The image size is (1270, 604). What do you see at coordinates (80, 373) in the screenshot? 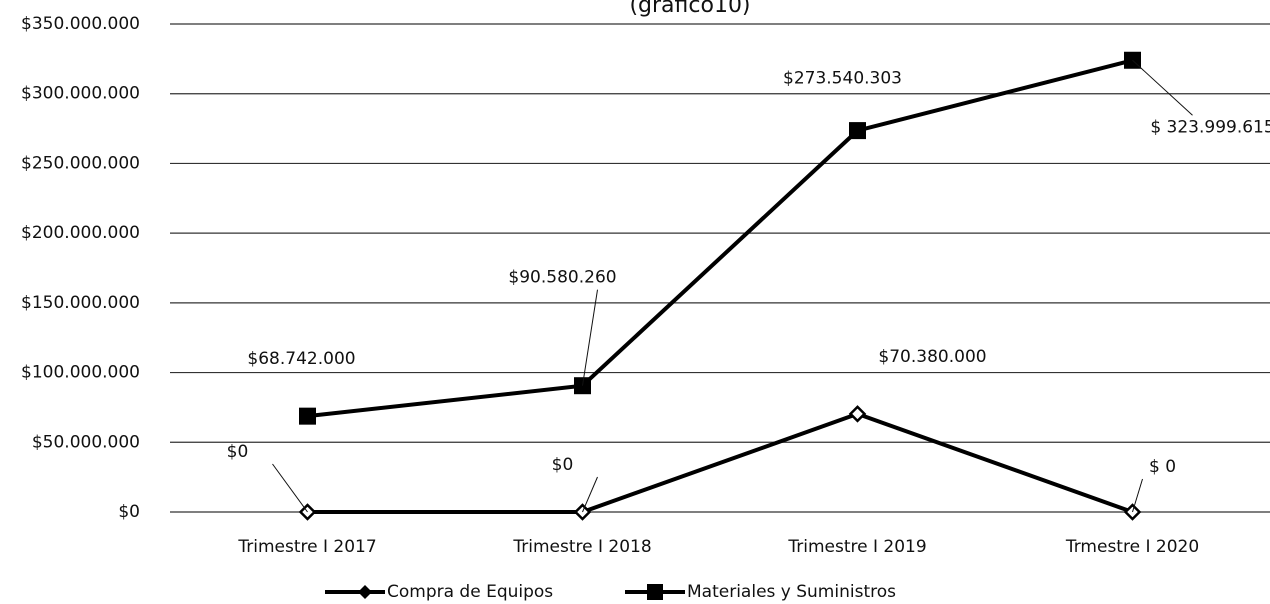
I see `y-tick-label: $100.000.000` at bounding box center [80, 373].